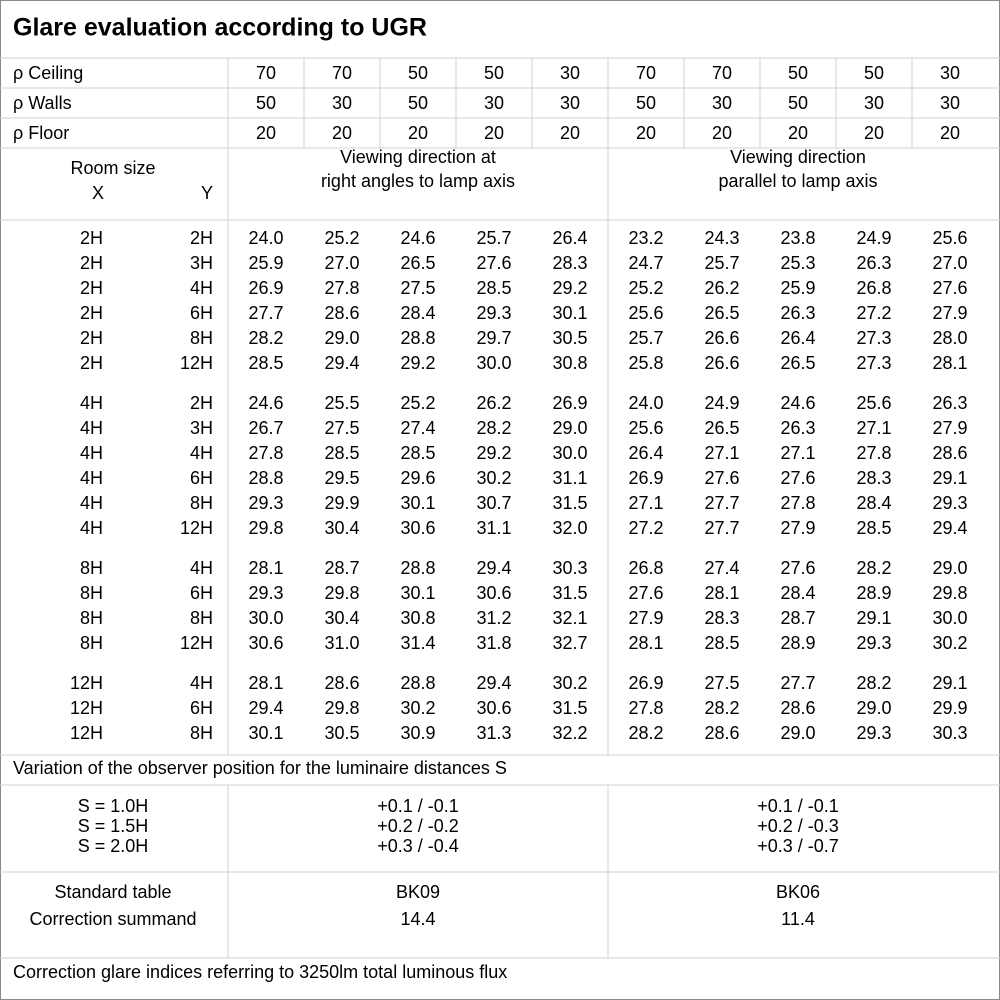  Describe the element at coordinates (493, 363) in the screenshot. I see `ugr-value: 30.0` at that location.